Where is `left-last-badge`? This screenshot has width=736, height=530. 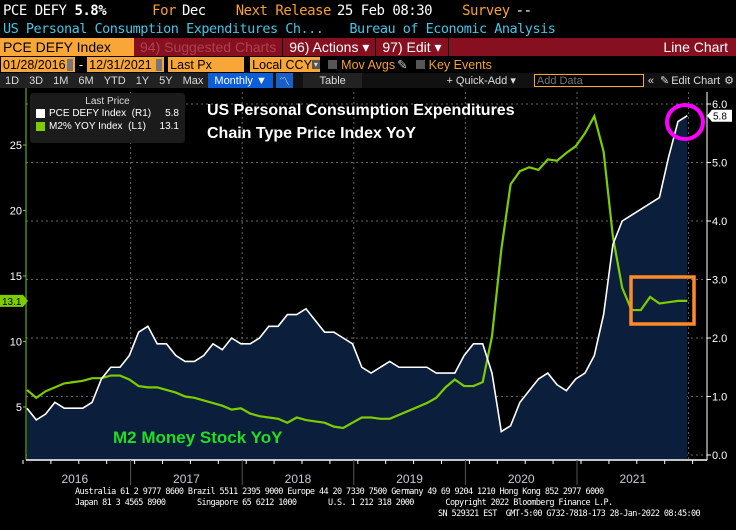 left-last-badge is located at coordinates (14, 300).